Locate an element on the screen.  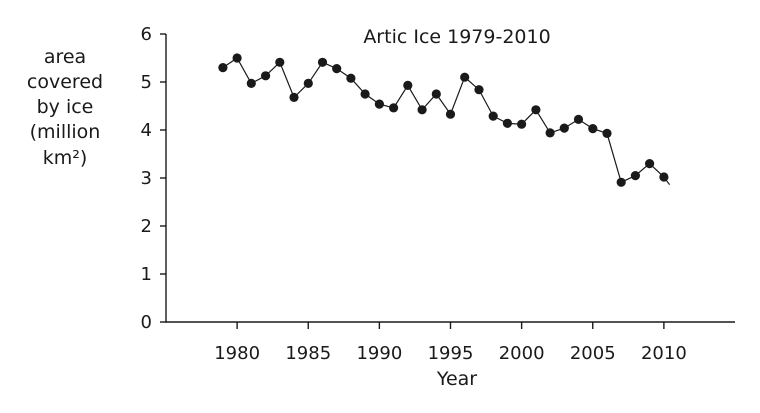
y-tick-label: 4 is located at coordinates (146, 130).